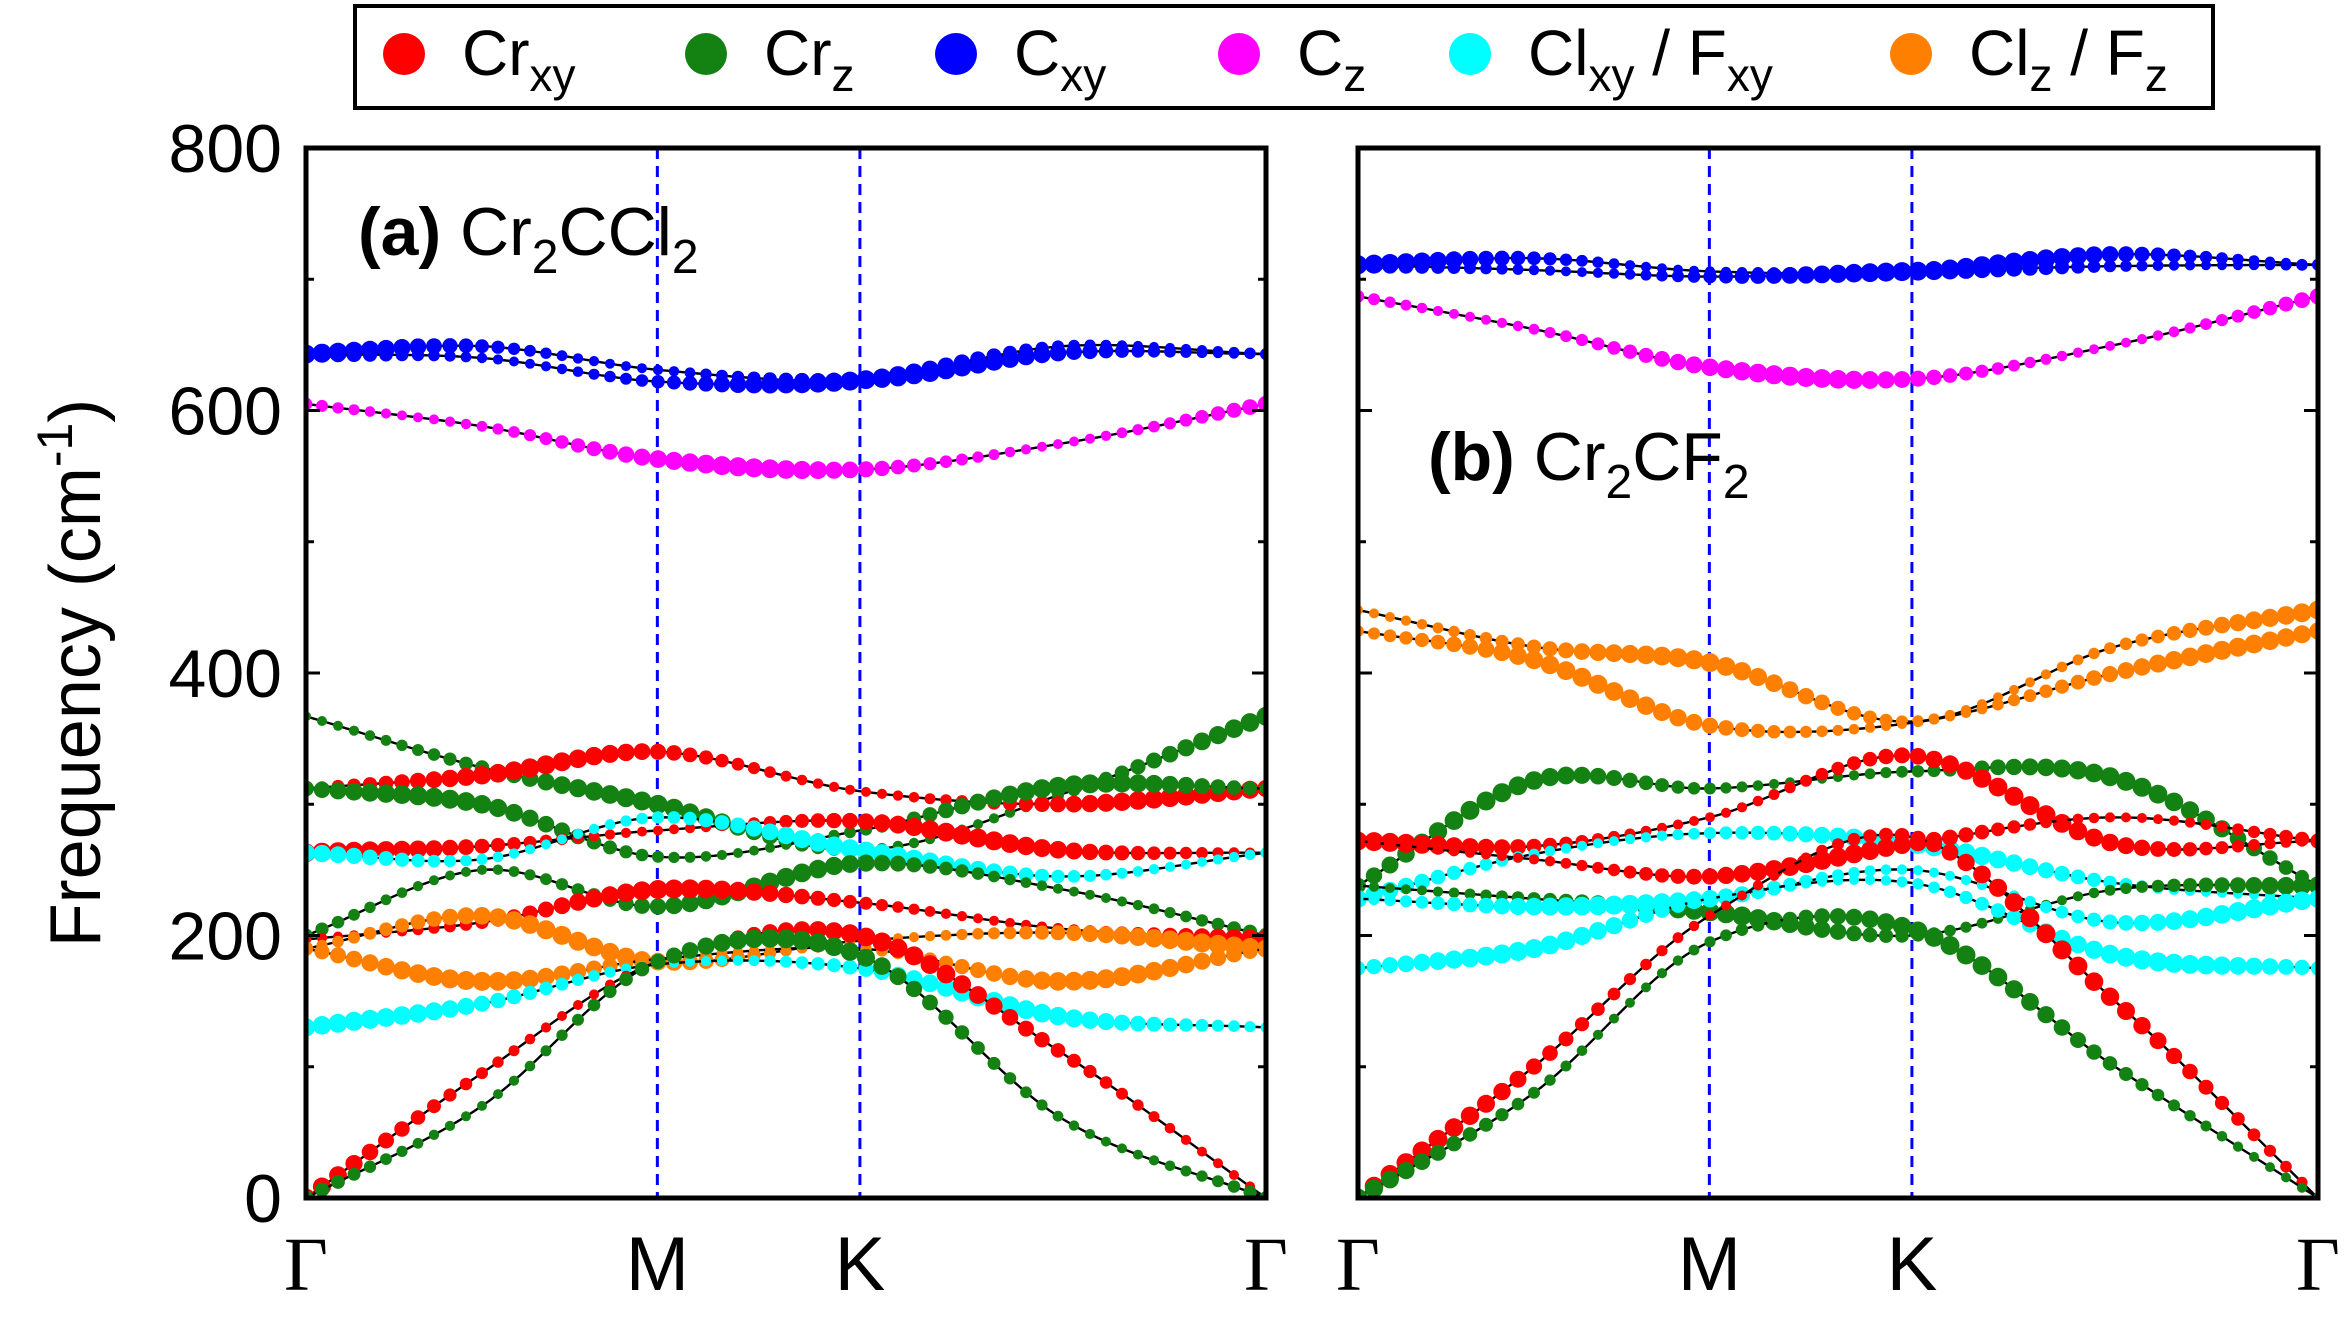  I want to click on panel-formula-sub: 2, so click(545, 257).